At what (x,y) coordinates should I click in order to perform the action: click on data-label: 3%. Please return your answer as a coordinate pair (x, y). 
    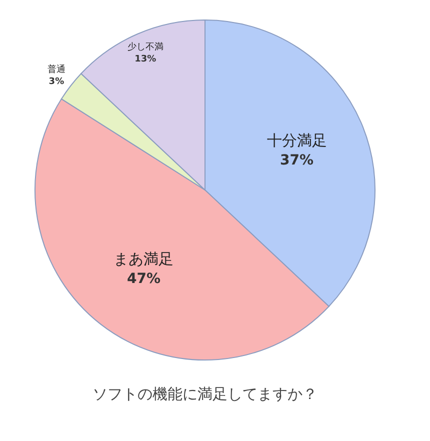
    Looking at the image, I should click on (56, 81).